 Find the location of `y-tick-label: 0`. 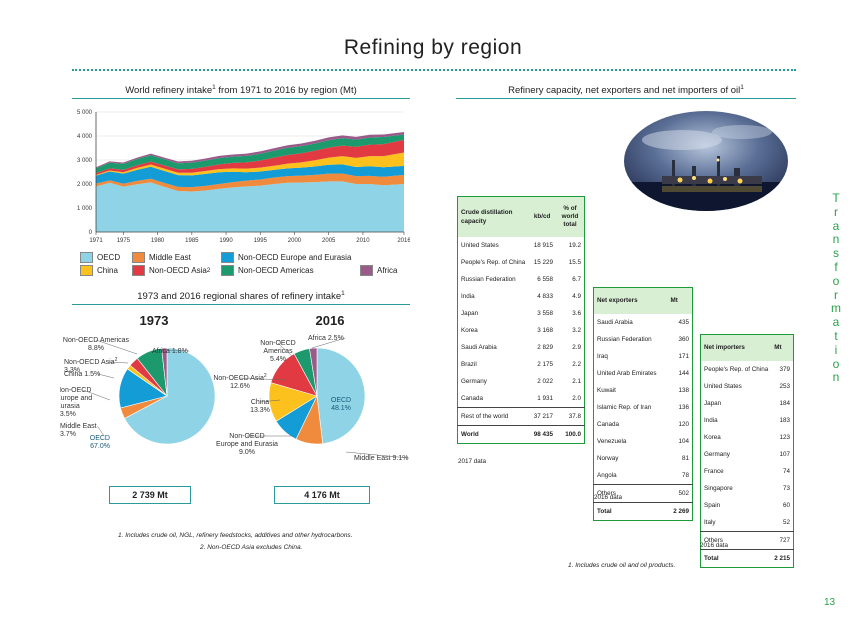

y-tick-label: 0 is located at coordinates (91, 233).